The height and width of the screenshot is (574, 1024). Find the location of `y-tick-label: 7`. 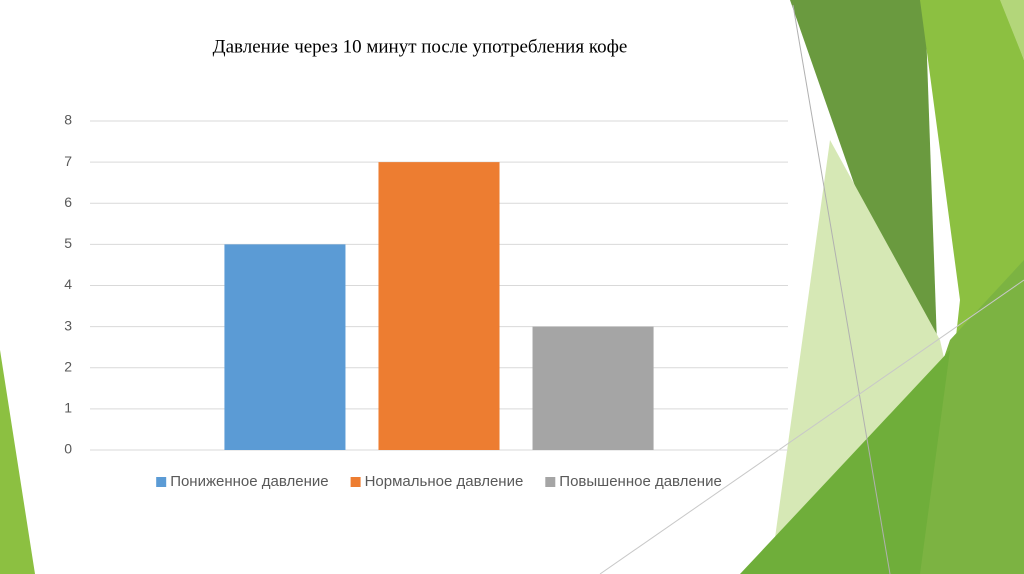

y-tick-label: 7 is located at coordinates (68, 161).